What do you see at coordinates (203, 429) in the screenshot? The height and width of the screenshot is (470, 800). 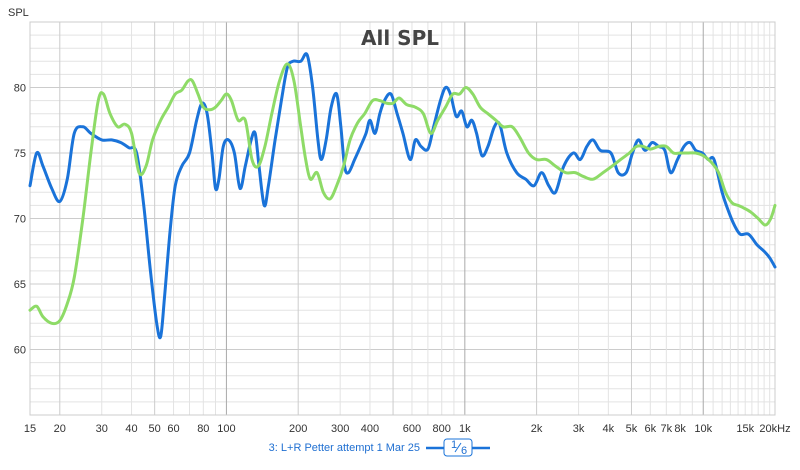 I see `x-tick-label: 80` at bounding box center [203, 429].